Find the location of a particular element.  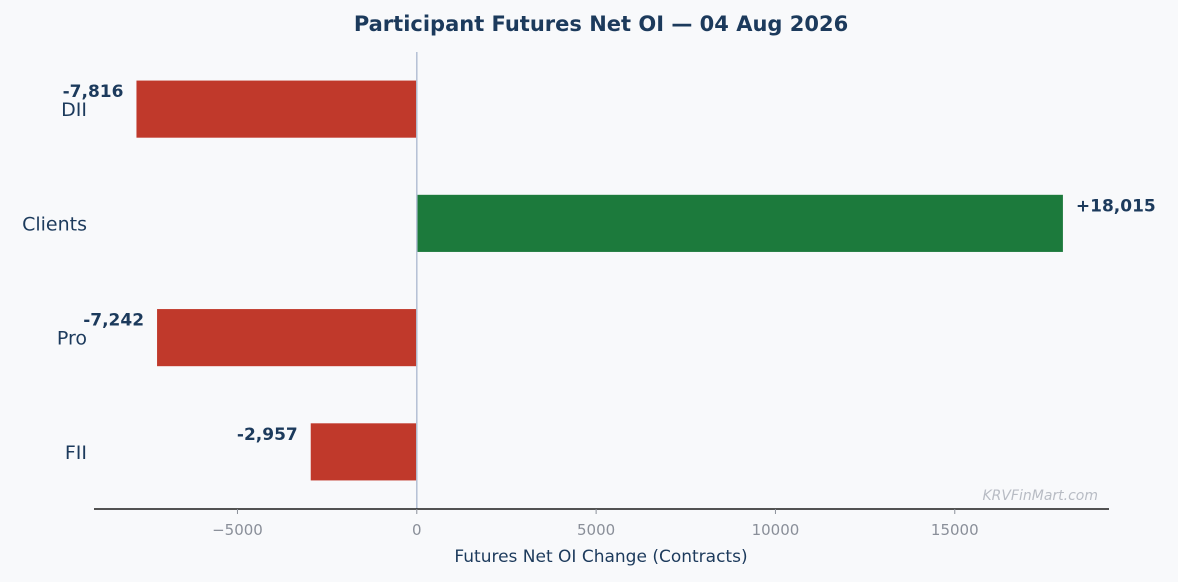

bar-dii is located at coordinates (276, 109).